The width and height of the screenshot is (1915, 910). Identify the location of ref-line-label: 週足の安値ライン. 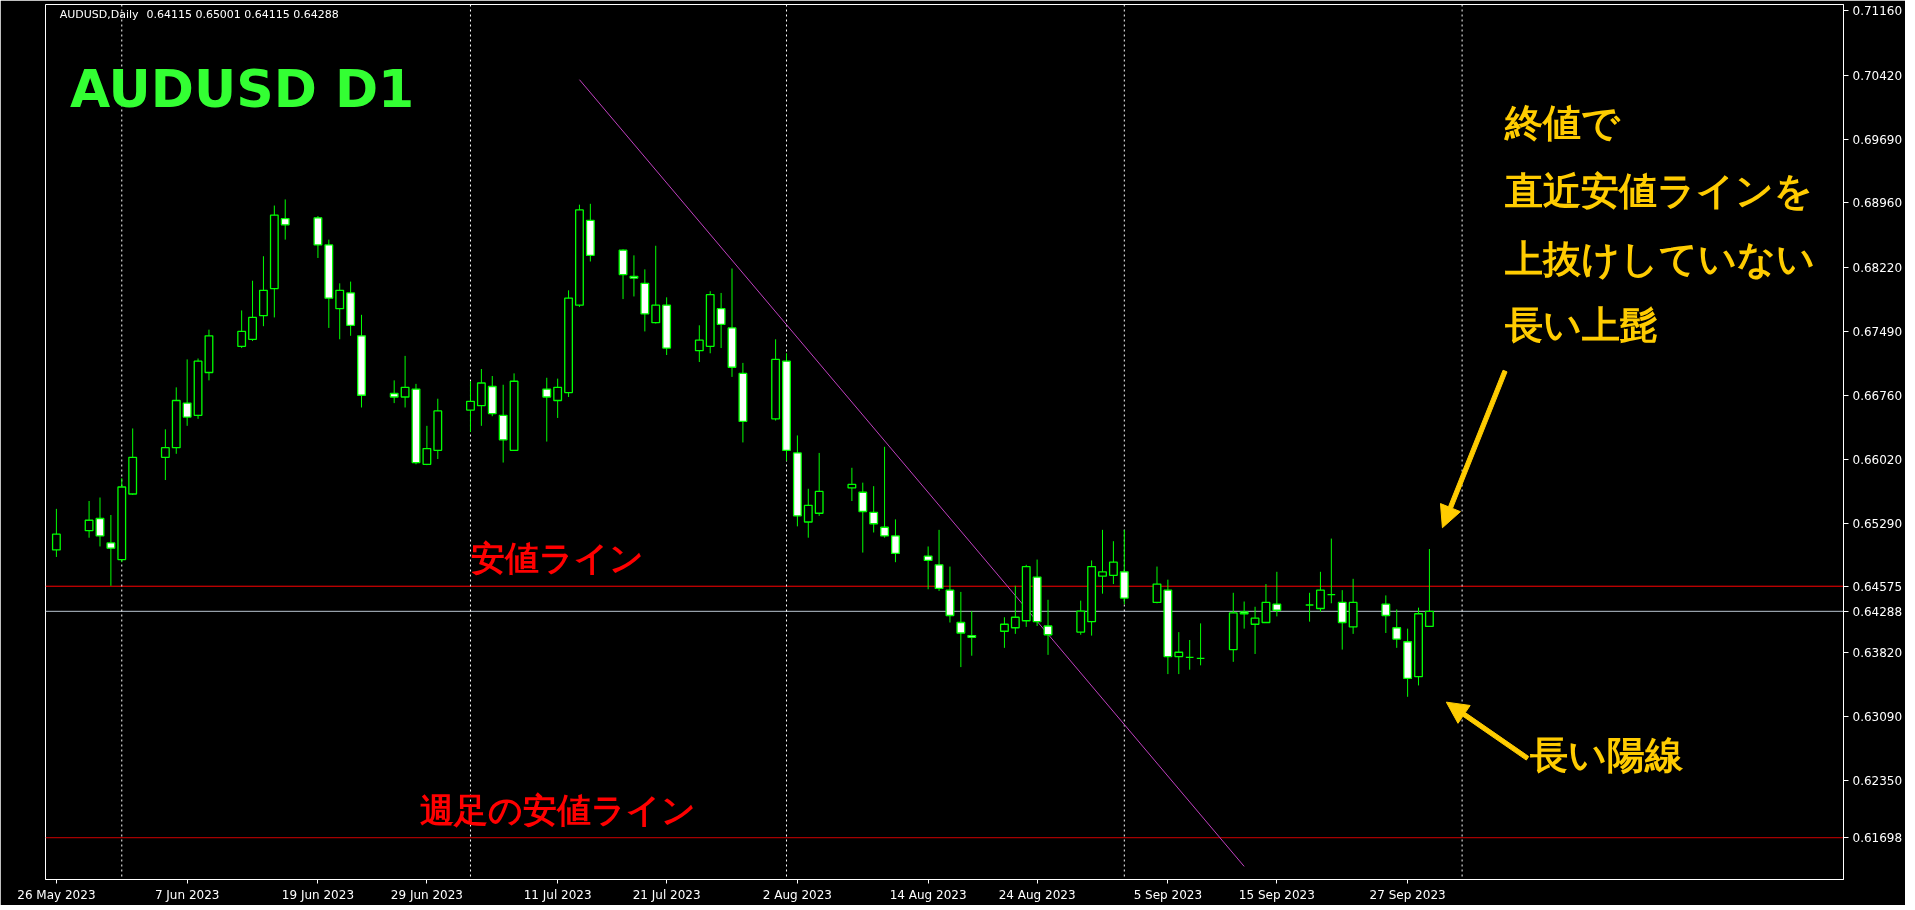
(557, 809).